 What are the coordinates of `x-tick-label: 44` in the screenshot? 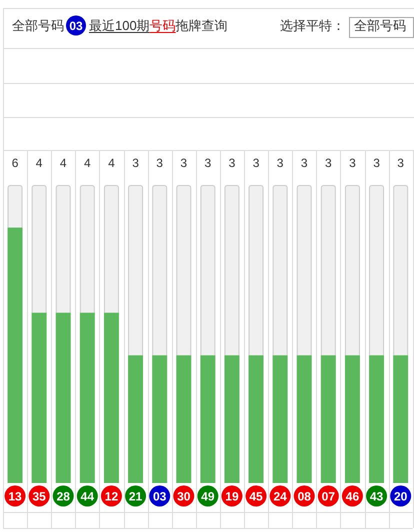 It's located at (87, 497).